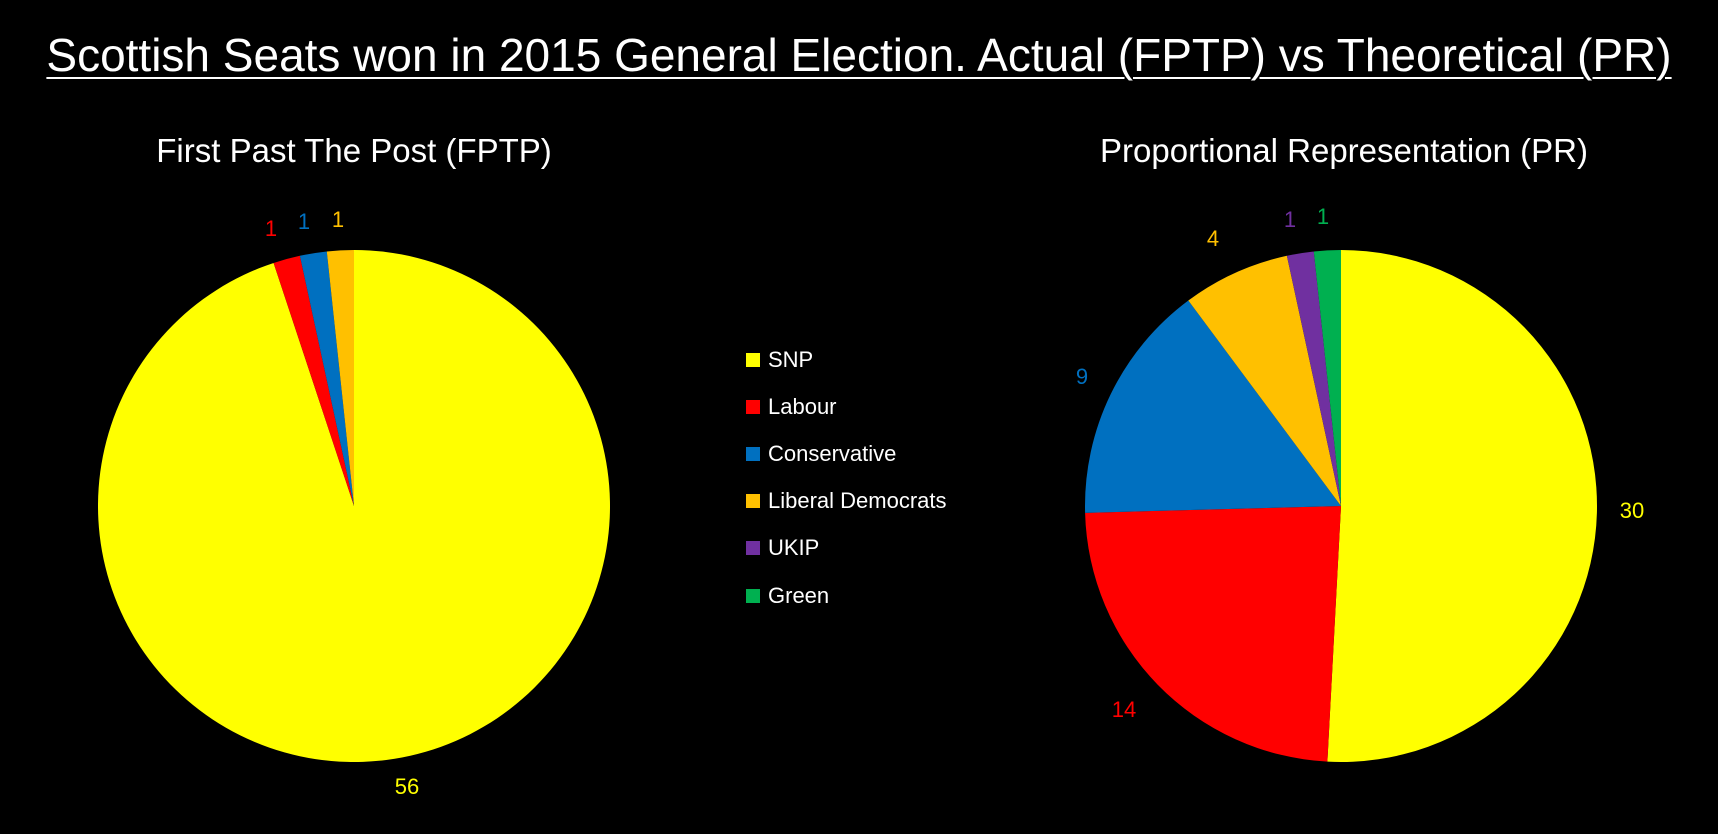 The width and height of the screenshot is (1718, 834). What do you see at coordinates (354, 150) in the screenshot?
I see `fptp-chart-title: First Past The Post (FPTP)` at bounding box center [354, 150].